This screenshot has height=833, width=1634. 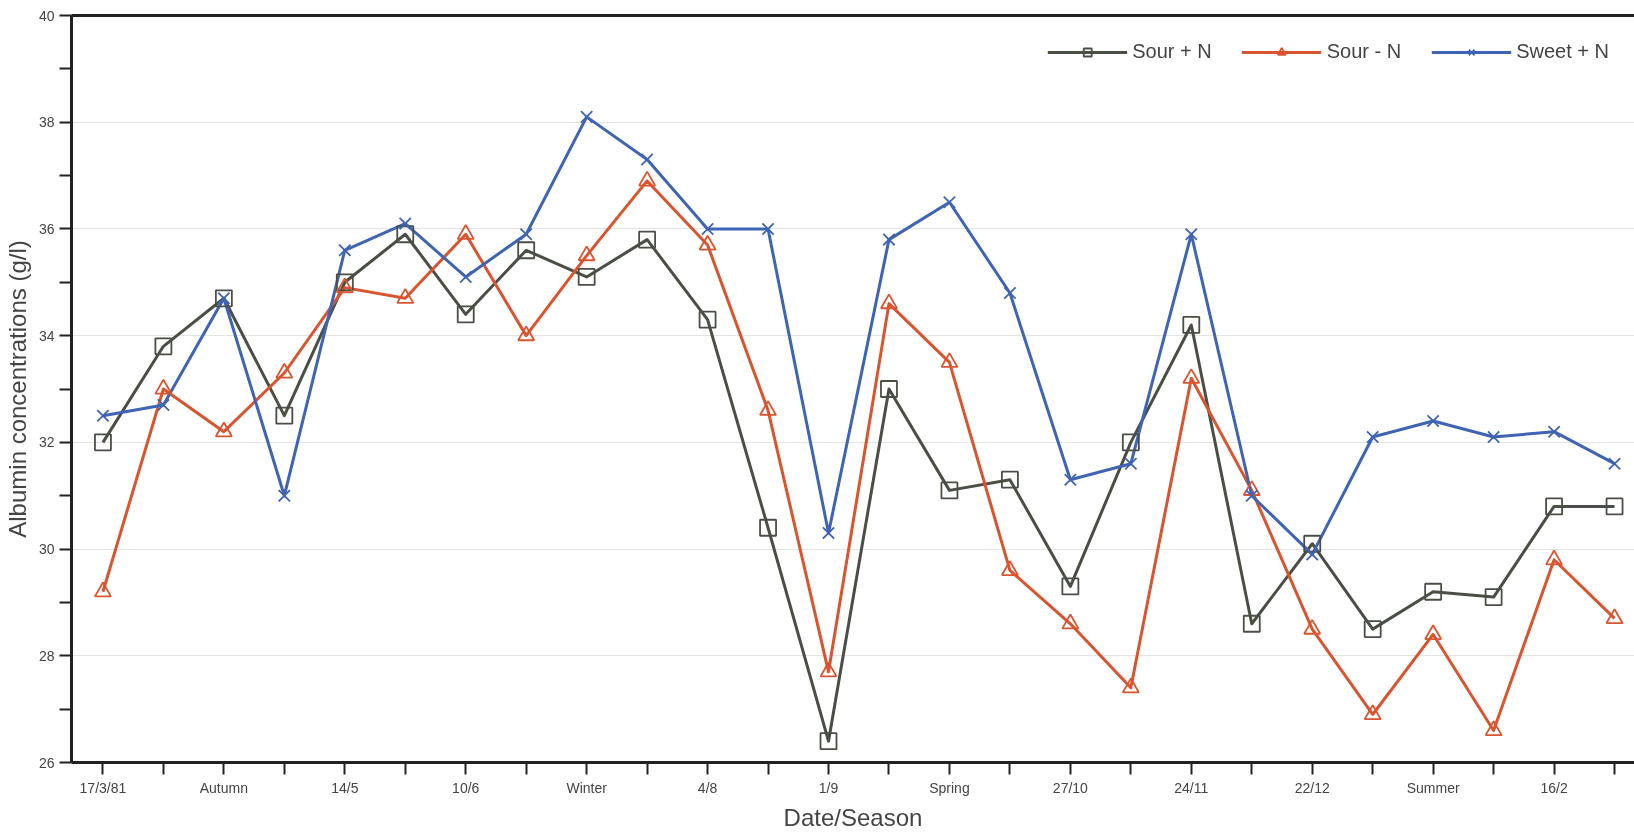 I want to click on y-axis-title: Albumin concentrations (g/l), so click(x=17, y=389).